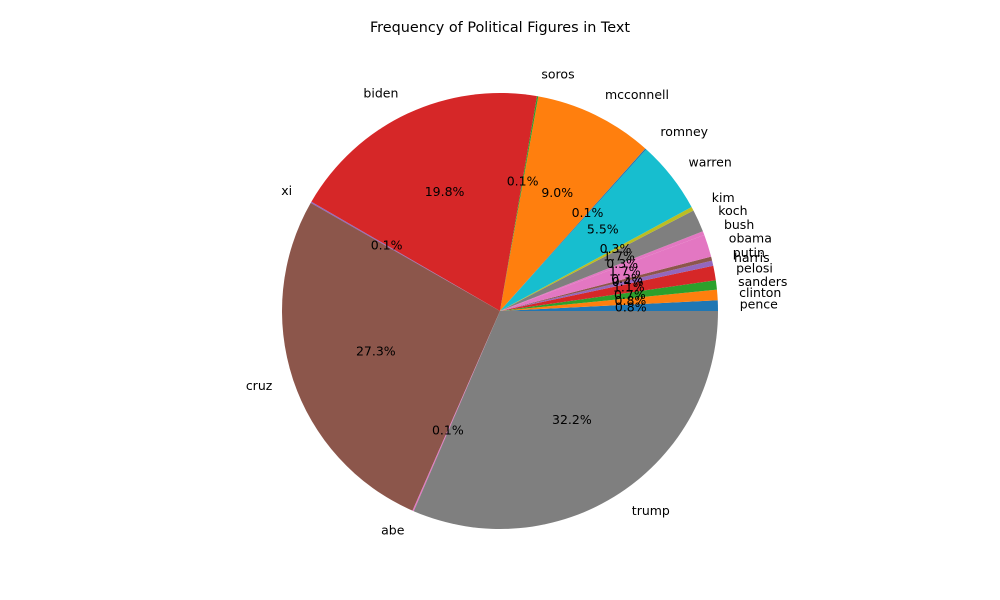 The width and height of the screenshot is (1000, 600). Describe the element at coordinates (759, 304) in the screenshot. I see `slice-label-pence: pence` at that location.